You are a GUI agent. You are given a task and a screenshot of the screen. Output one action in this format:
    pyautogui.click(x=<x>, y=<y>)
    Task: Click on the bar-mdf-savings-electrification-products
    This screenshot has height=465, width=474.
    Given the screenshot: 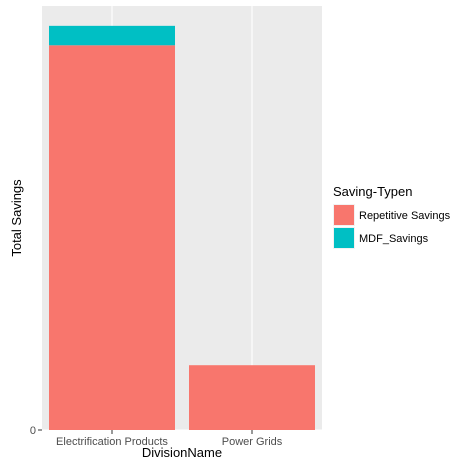 What is the action you would take?
    pyautogui.click(x=112, y=35)
    